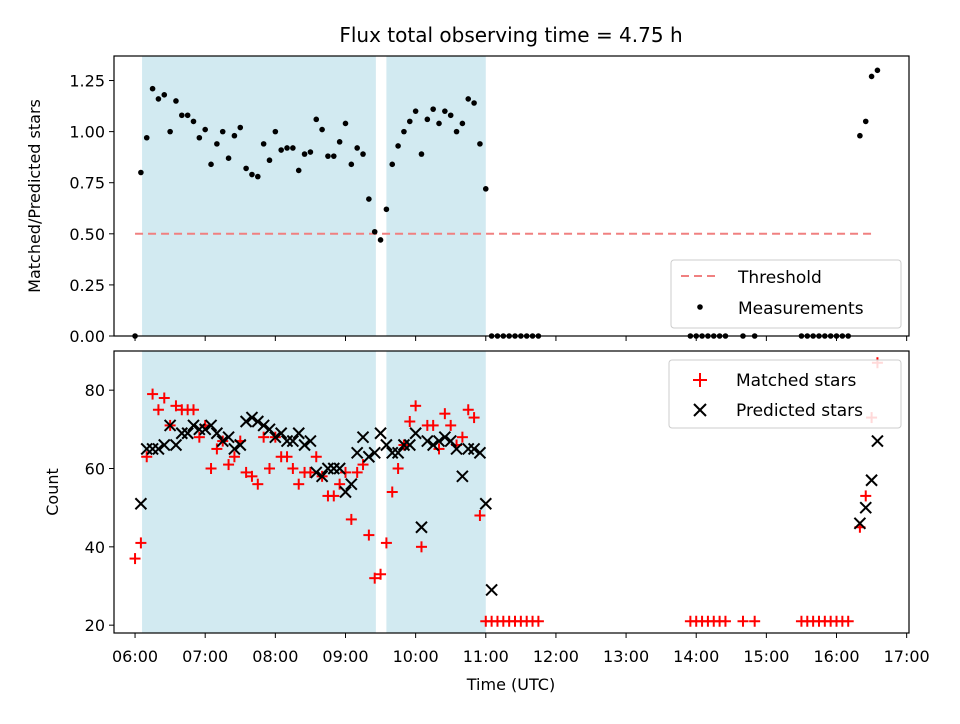 The image size is (960, 724). What do you see at coordinates (626, 656) in the screenshot?
I see `x-tick-label-7: 13:00` at bounding box center [626, 656].